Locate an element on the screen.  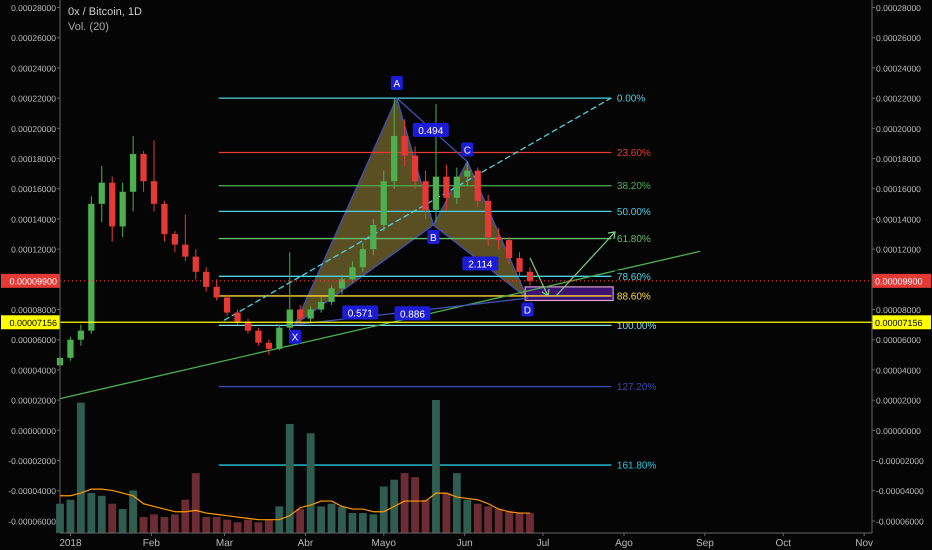
y-tick-label: 0.00026000 is located at coordinates (33, 38).